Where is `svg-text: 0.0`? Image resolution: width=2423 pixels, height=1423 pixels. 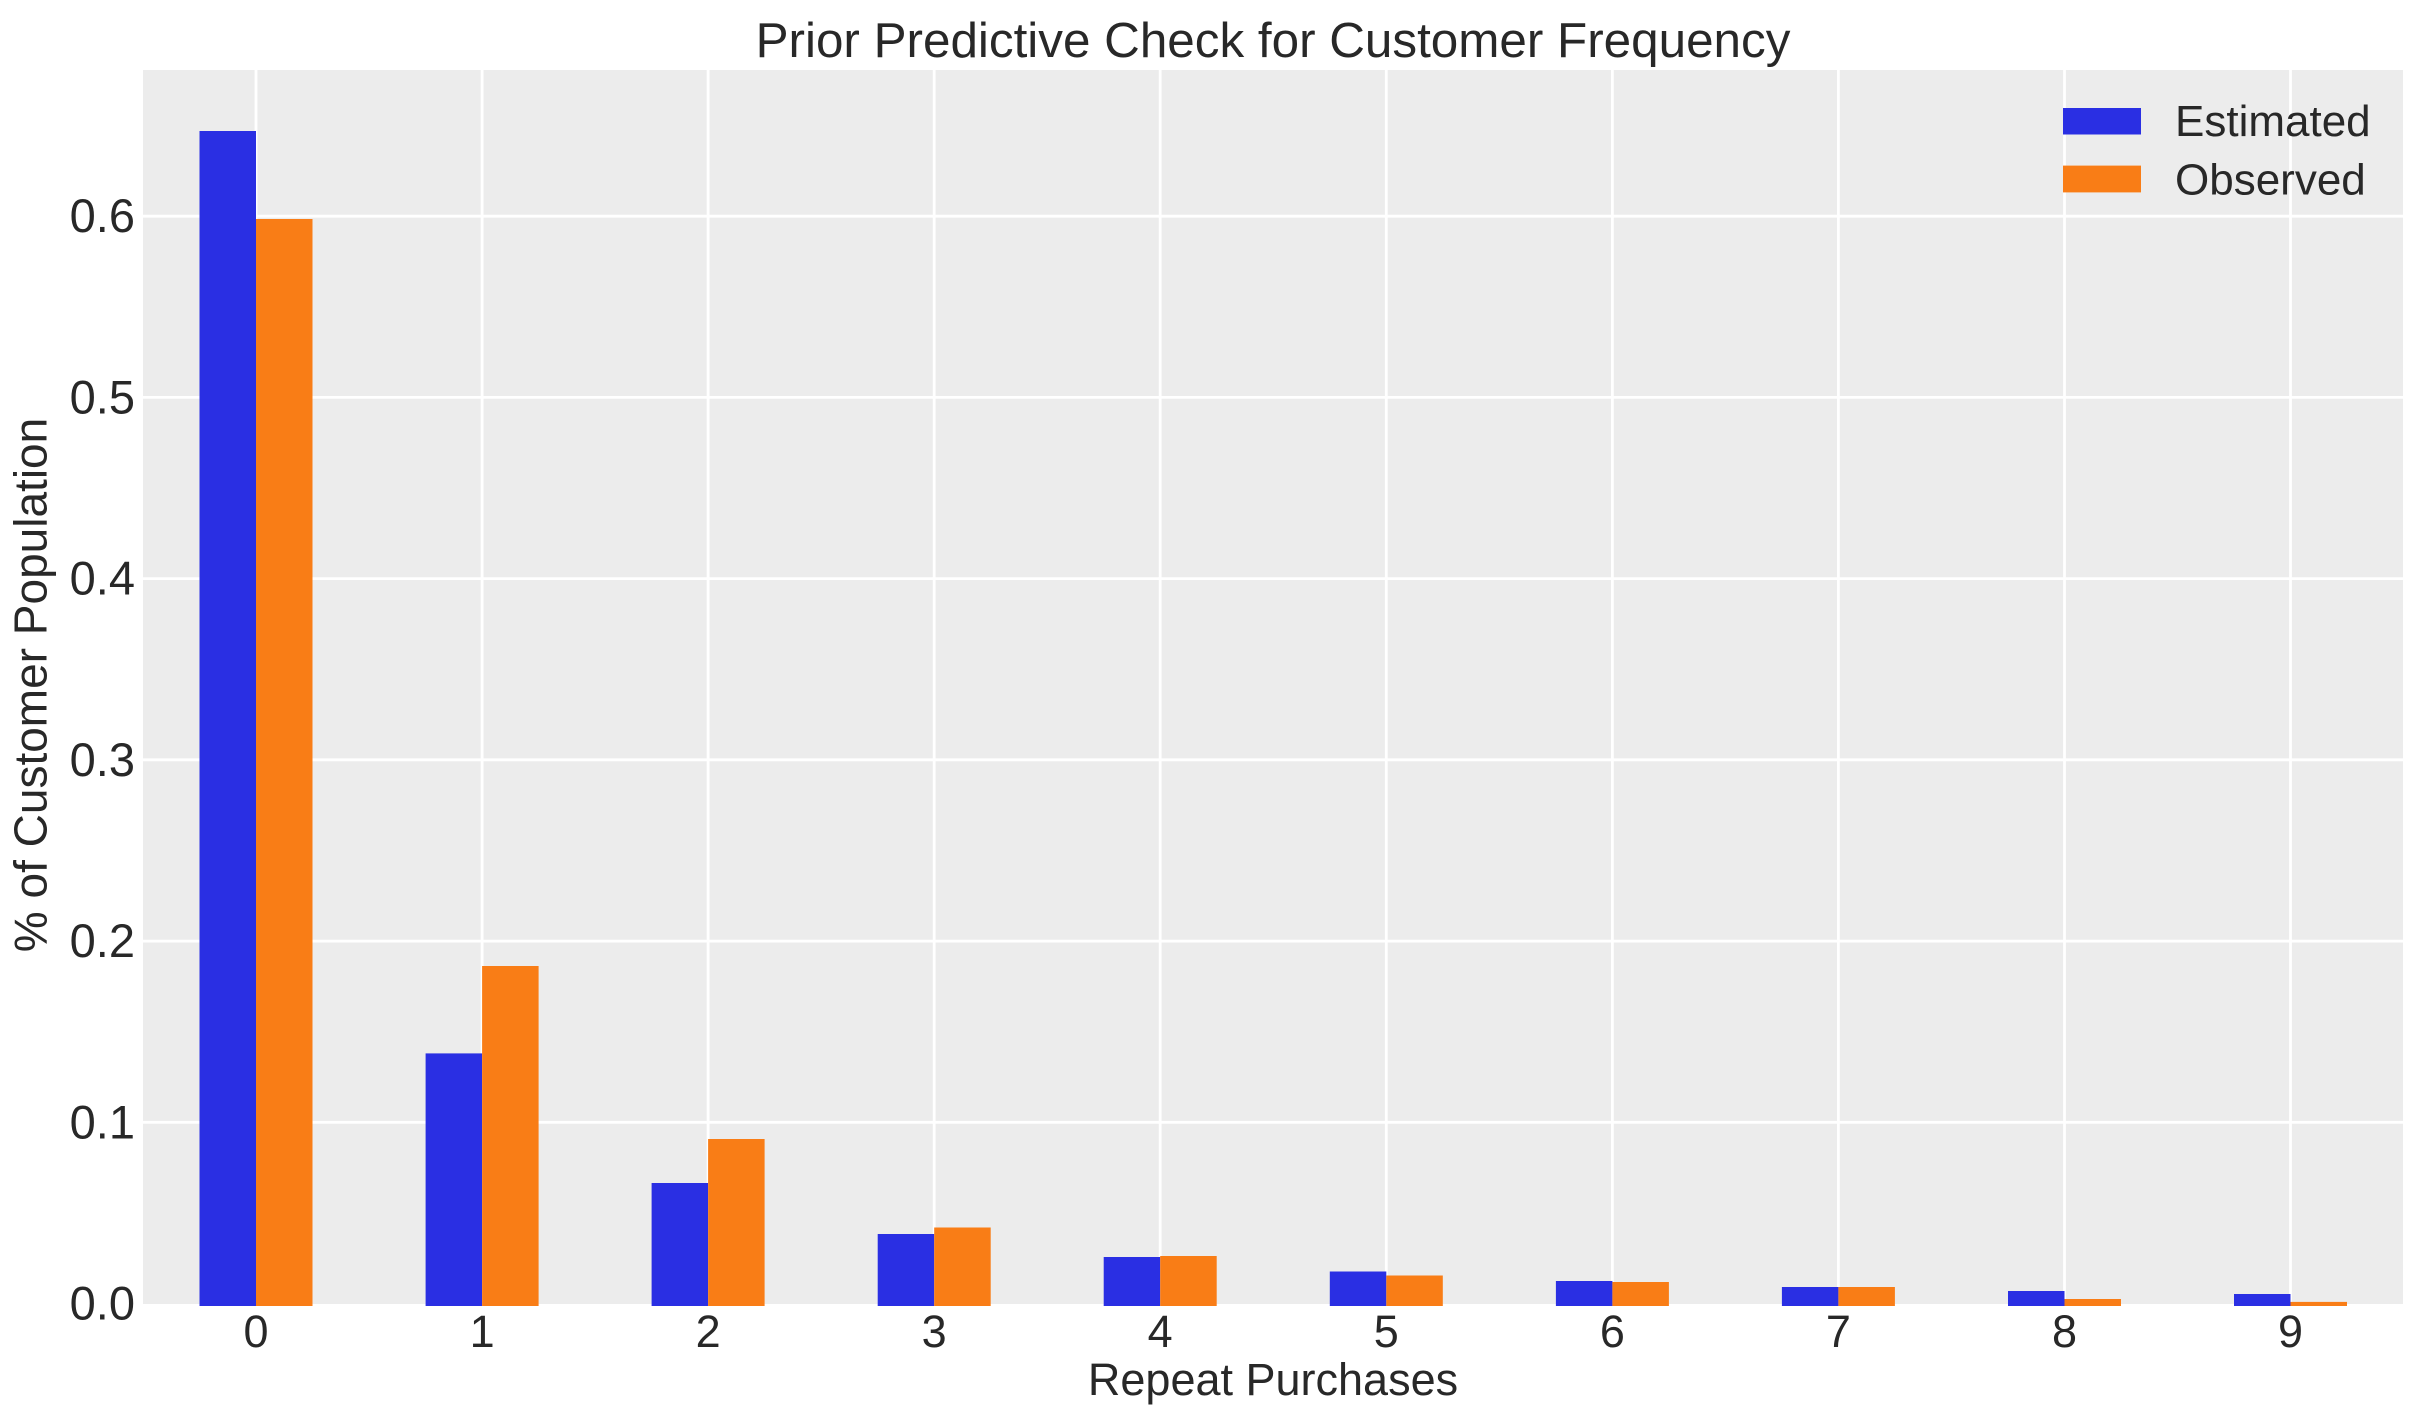
svg-text: 0.0 is located at coordinates (102, 1303).